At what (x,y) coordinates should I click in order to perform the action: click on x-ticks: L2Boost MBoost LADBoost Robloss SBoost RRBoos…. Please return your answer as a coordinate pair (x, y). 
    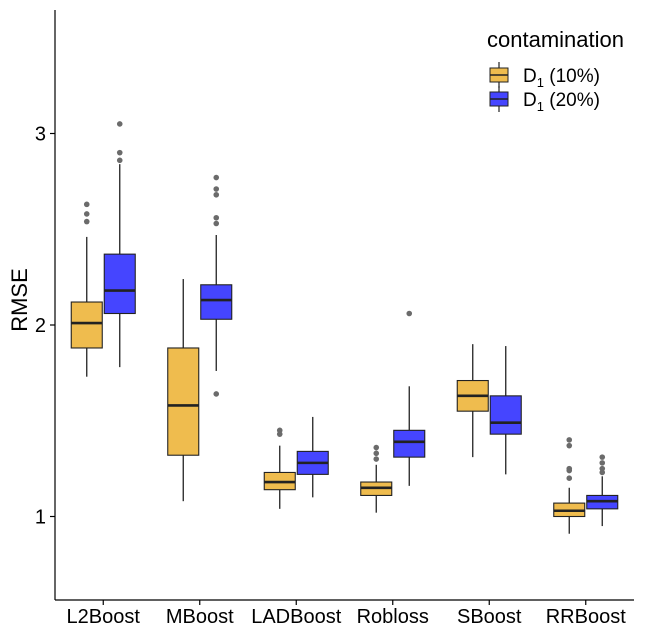
    Looking at the image, I should click on (346, 614).